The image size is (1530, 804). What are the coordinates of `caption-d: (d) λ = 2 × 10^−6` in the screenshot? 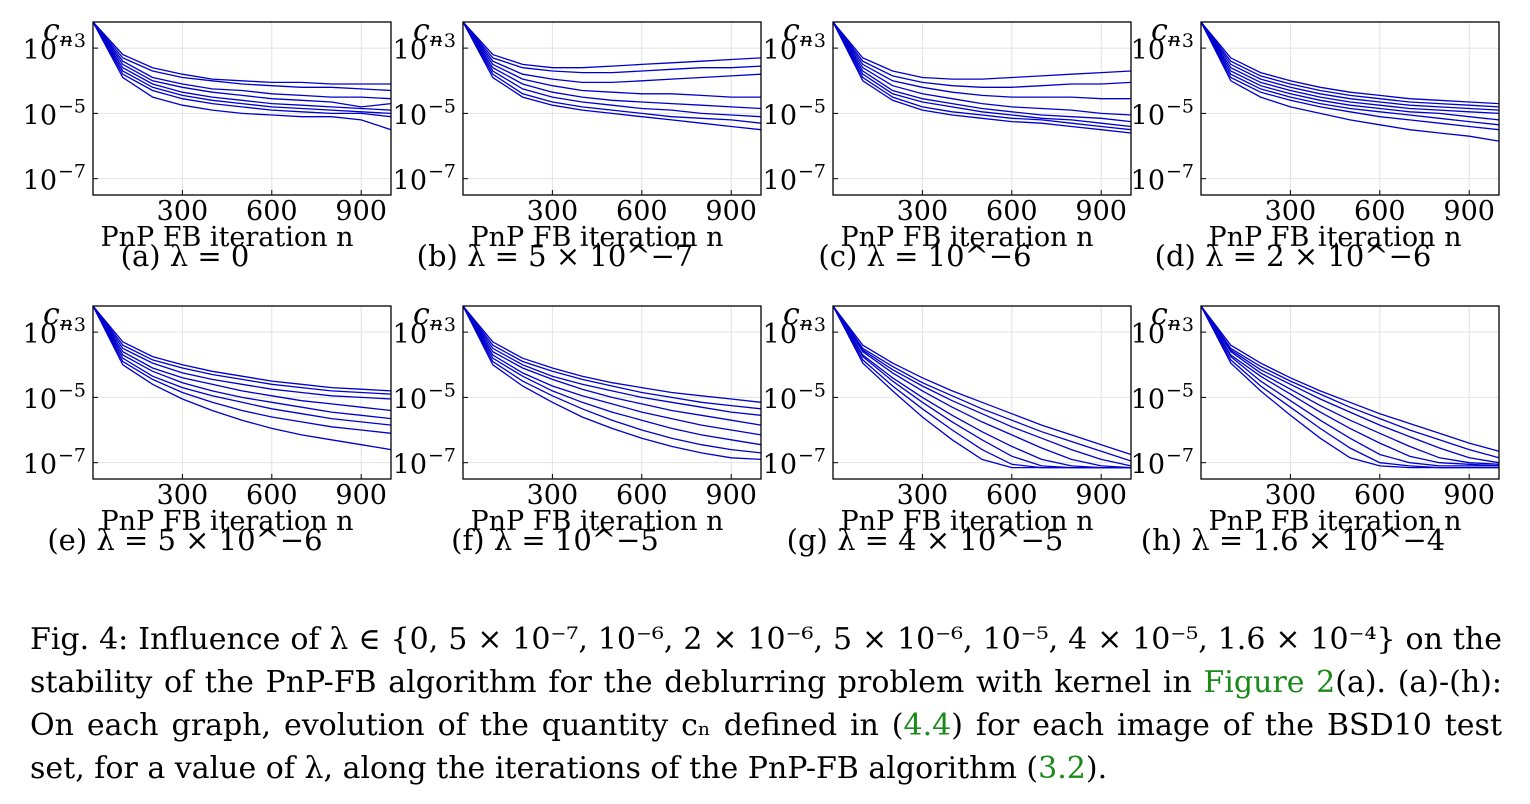 It's located at (1293, 256).